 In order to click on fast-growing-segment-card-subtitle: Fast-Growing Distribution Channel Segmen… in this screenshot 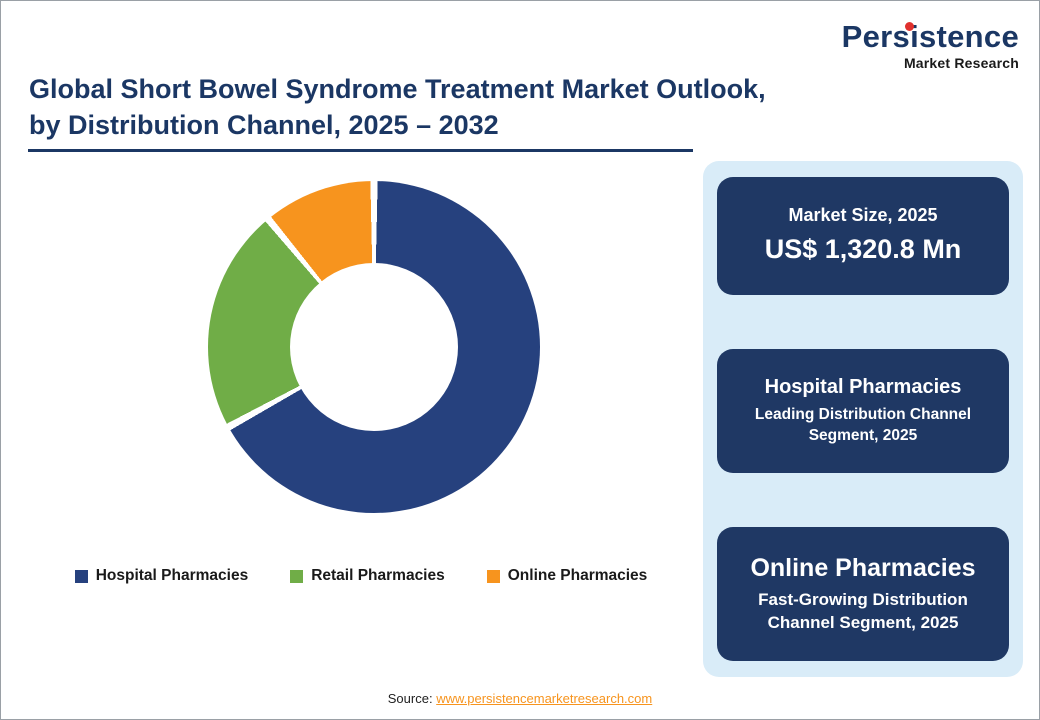, I will do `click(863, 611)`.